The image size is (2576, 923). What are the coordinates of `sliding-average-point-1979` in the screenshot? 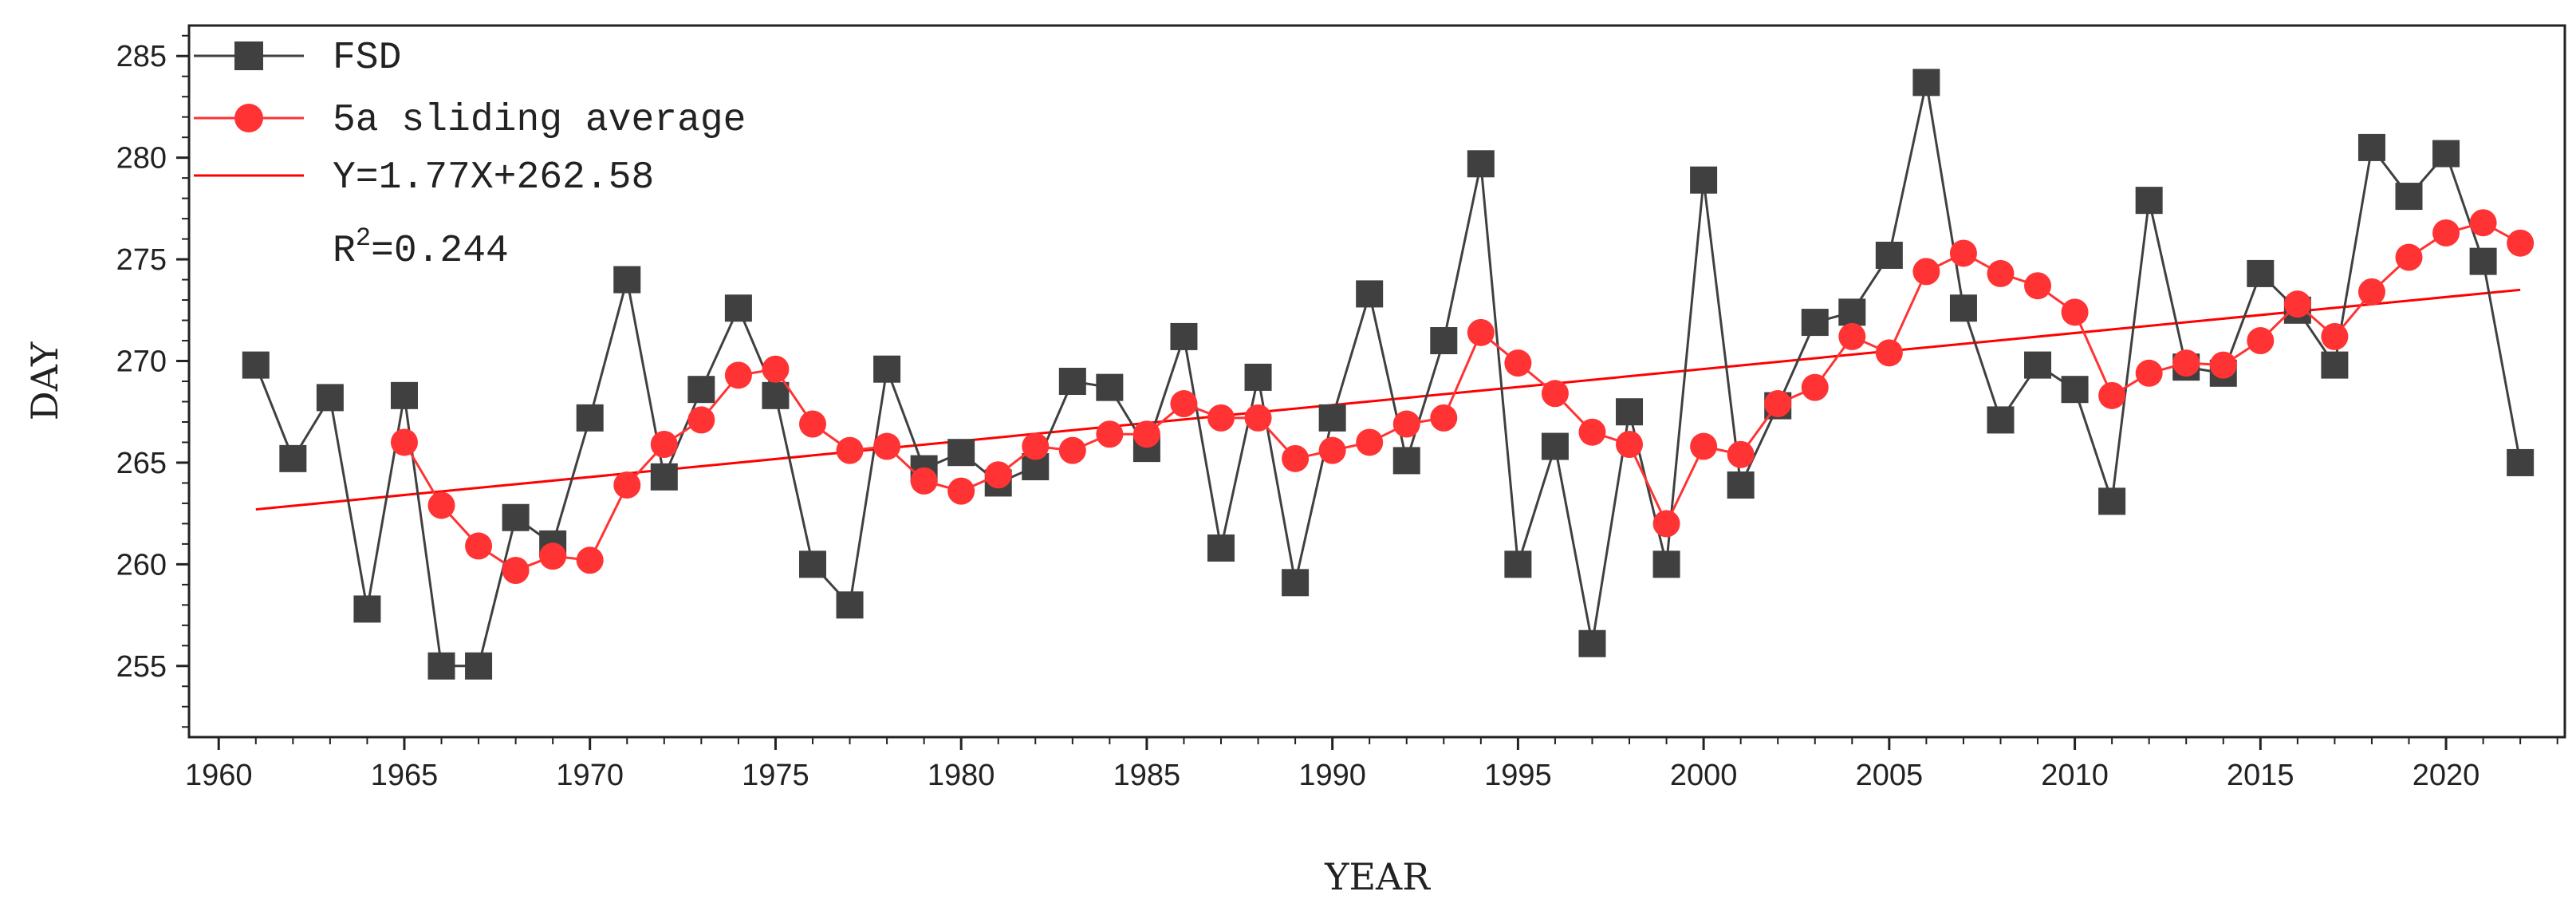 It's located at (924, 481).